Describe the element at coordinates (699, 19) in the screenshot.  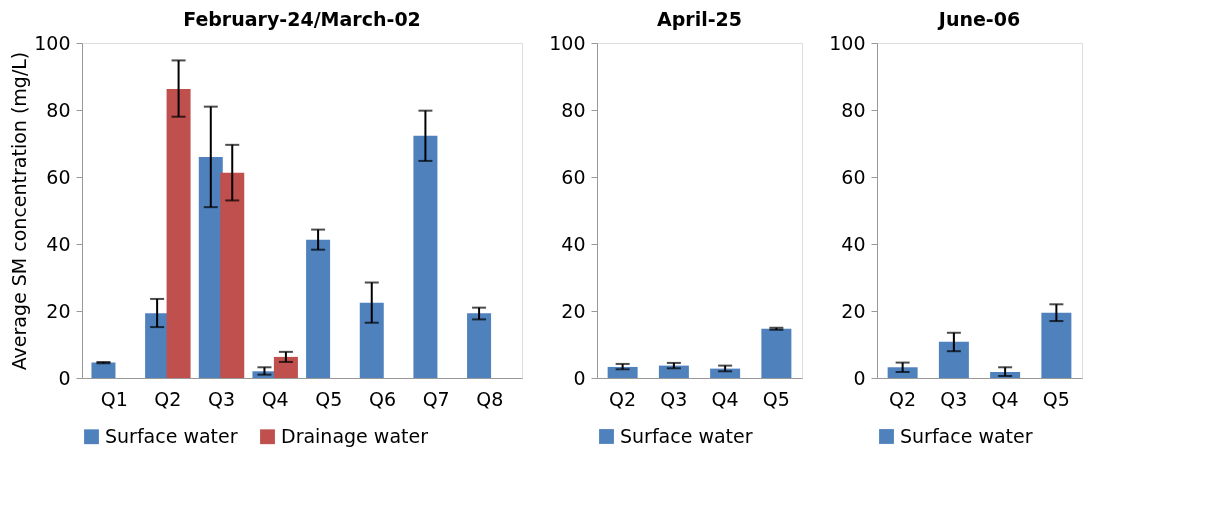
I see `chart-title: April-25` at that location.